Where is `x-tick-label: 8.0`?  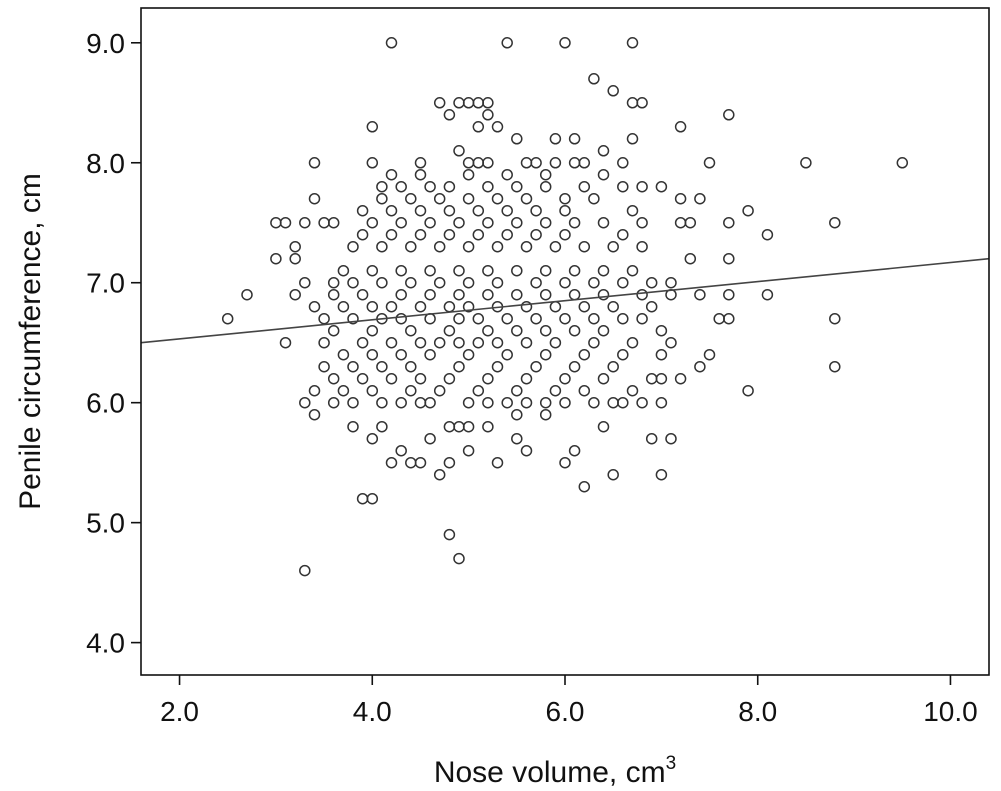 x-tick-label: 8.0 is located at coordinates (757, 711).